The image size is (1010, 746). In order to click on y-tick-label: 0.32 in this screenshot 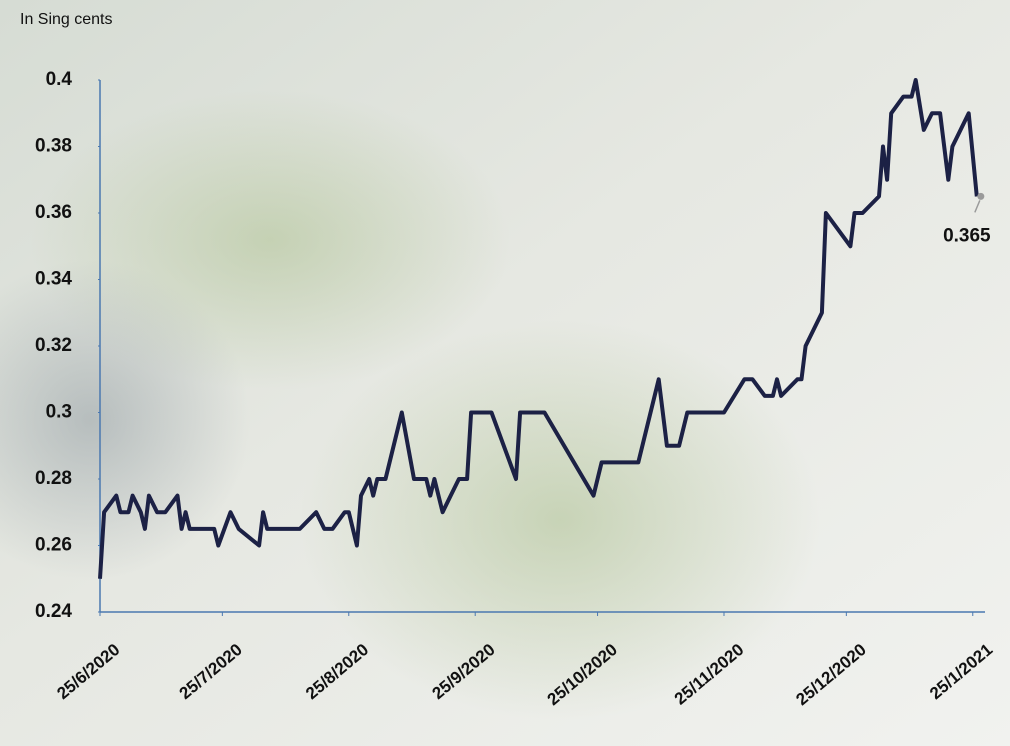, I will do `click(53, 345)`.